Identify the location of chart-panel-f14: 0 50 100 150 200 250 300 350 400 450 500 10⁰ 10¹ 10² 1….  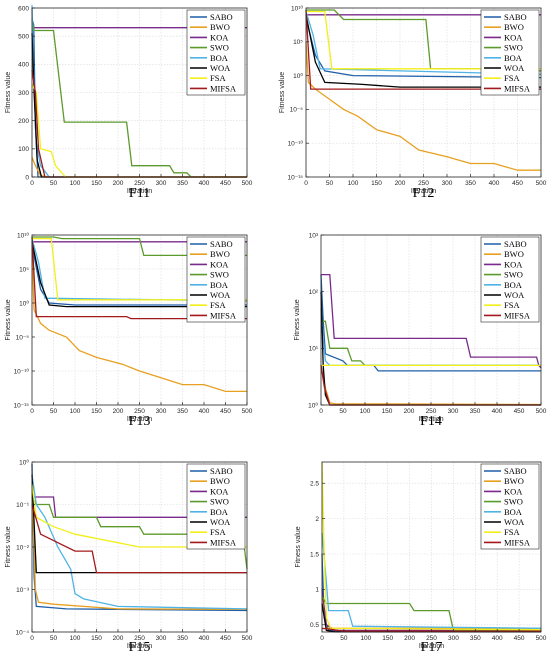
(420, 327).